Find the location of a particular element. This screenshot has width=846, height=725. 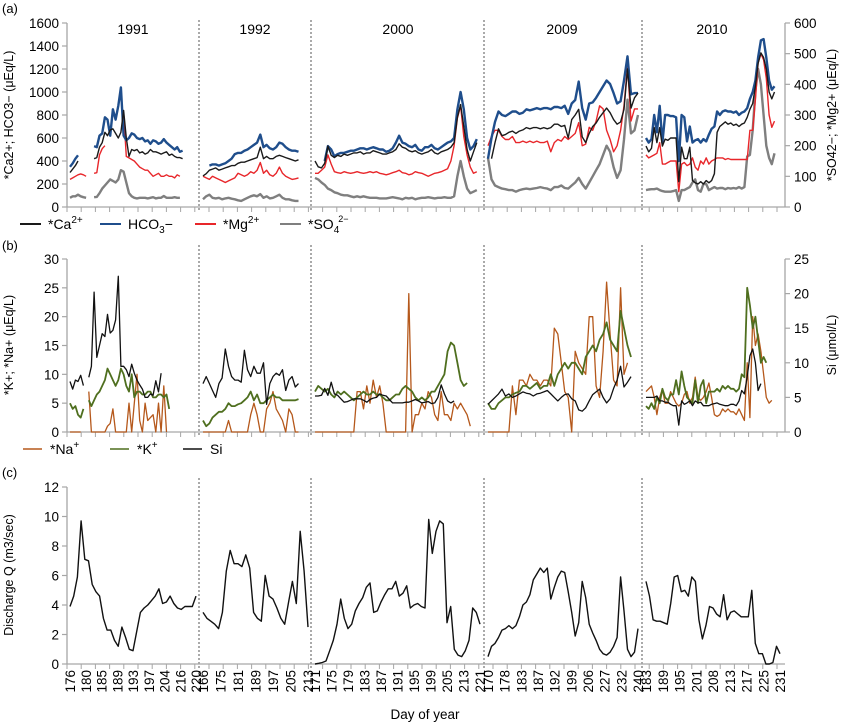

panel-b-left-tick-label: 15 is located at coordinates (51, 346).